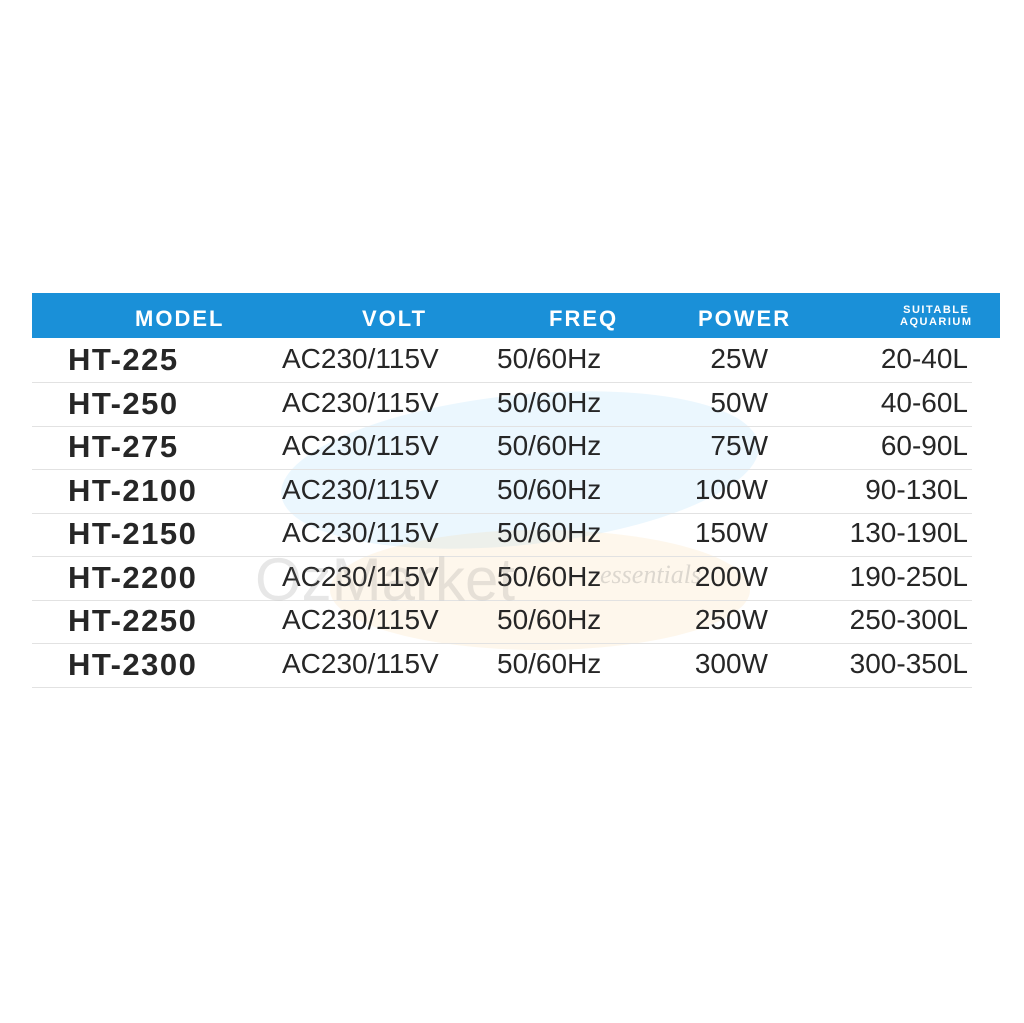 The height and width of the screenshot is (1023, 1024). Describe the element at coordinates (651, 574) in the screenshot. I see `watermark-tagline: essentials` at that location.